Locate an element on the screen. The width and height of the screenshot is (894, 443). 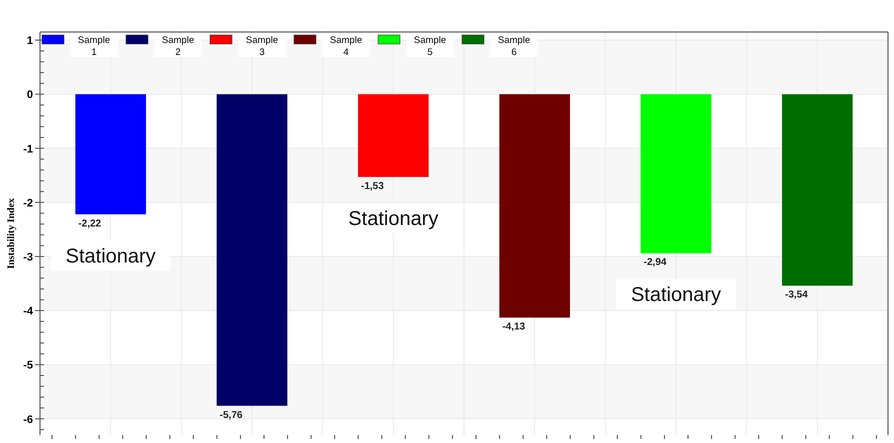
data-label: -1,53 is located at coordinates (372, 186).